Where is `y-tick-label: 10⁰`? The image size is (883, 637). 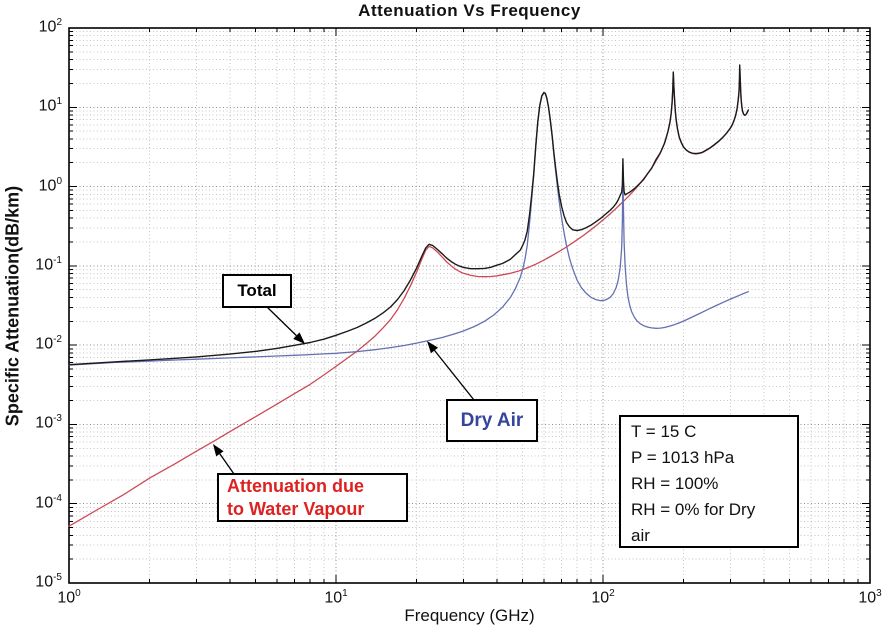
y-tick-label: 10⁰ is located at coordinates (50, 184).